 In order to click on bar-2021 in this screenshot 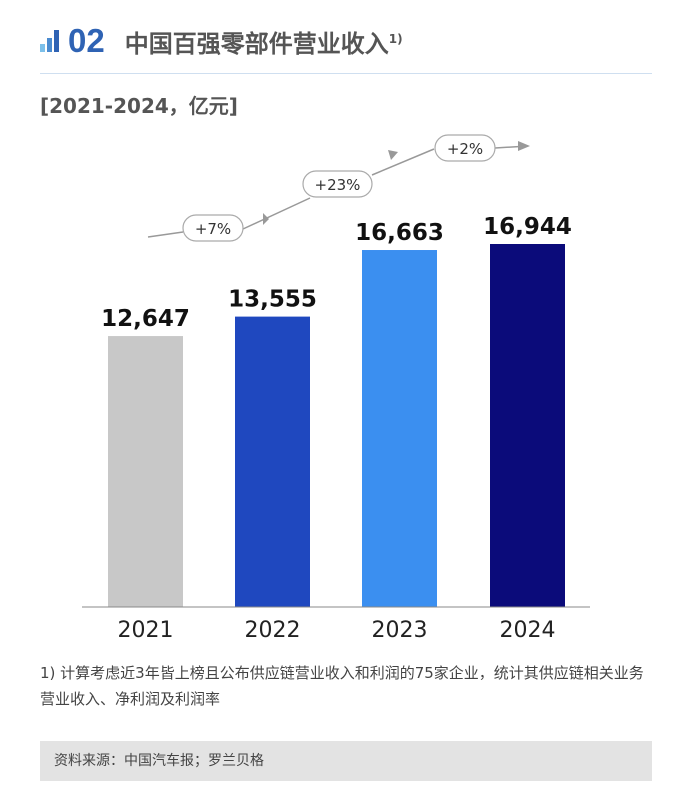, I will do `click(145, 471)`.